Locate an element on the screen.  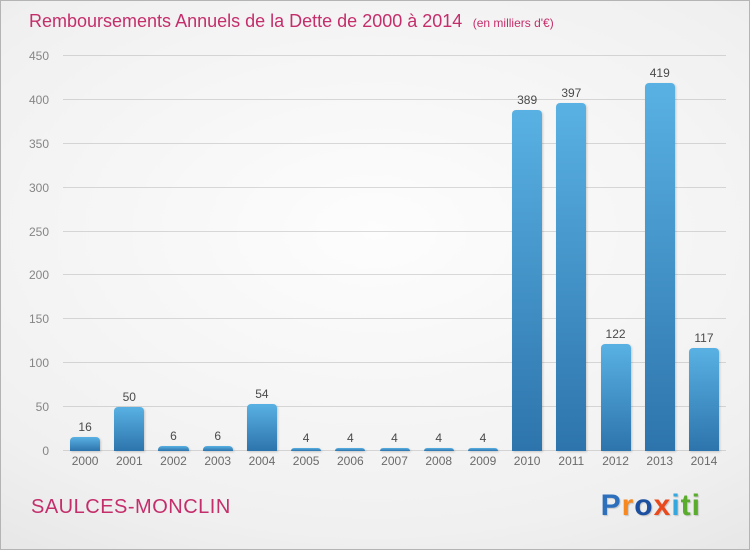
bar-value-label: 16 is located at coordinates (85, 426).